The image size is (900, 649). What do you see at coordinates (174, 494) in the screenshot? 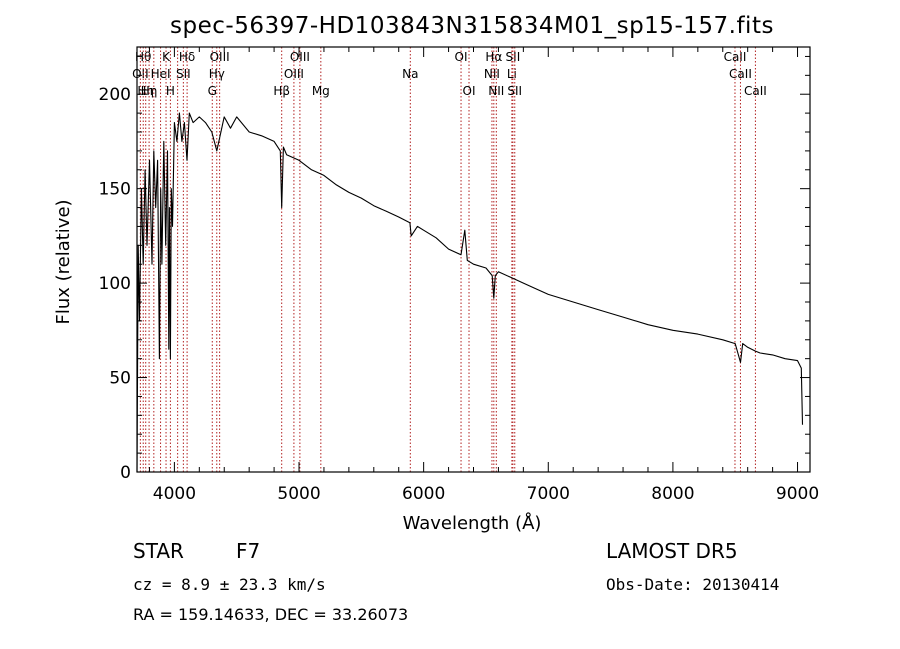
I see `x-tick-label: 4000` at bounding box center [174, 494].